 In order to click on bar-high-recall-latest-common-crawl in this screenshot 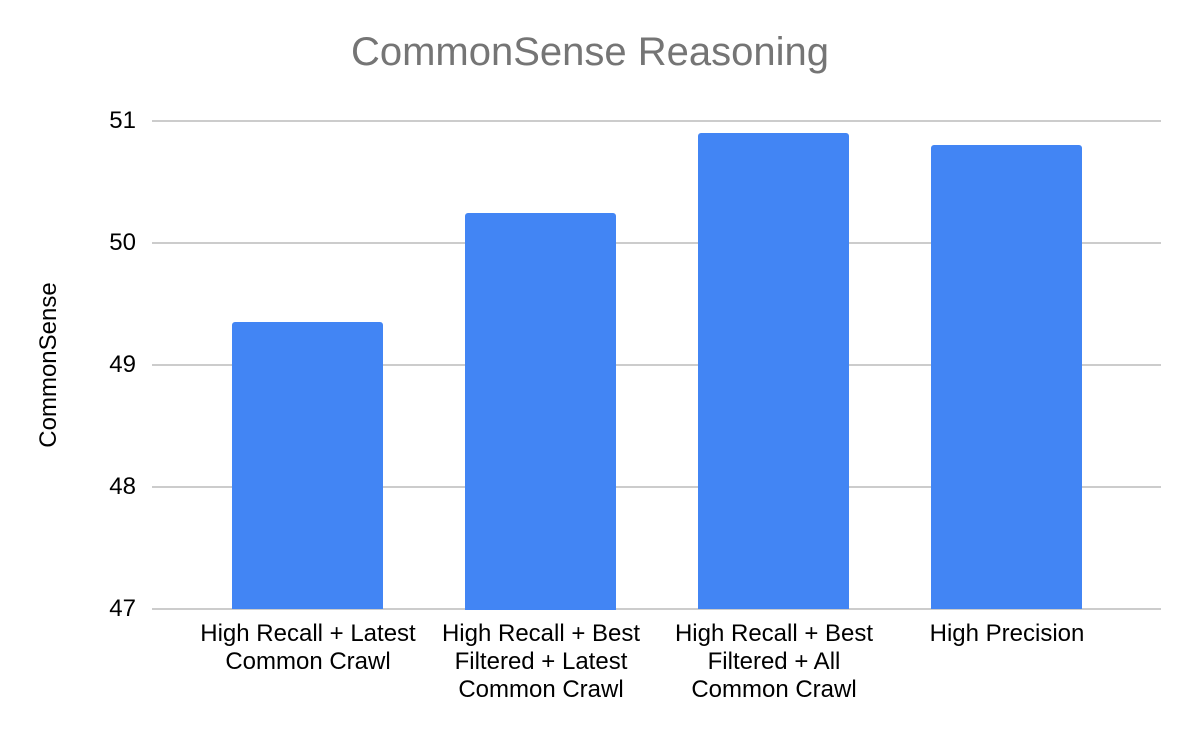, I will do `click(307, 465)`.